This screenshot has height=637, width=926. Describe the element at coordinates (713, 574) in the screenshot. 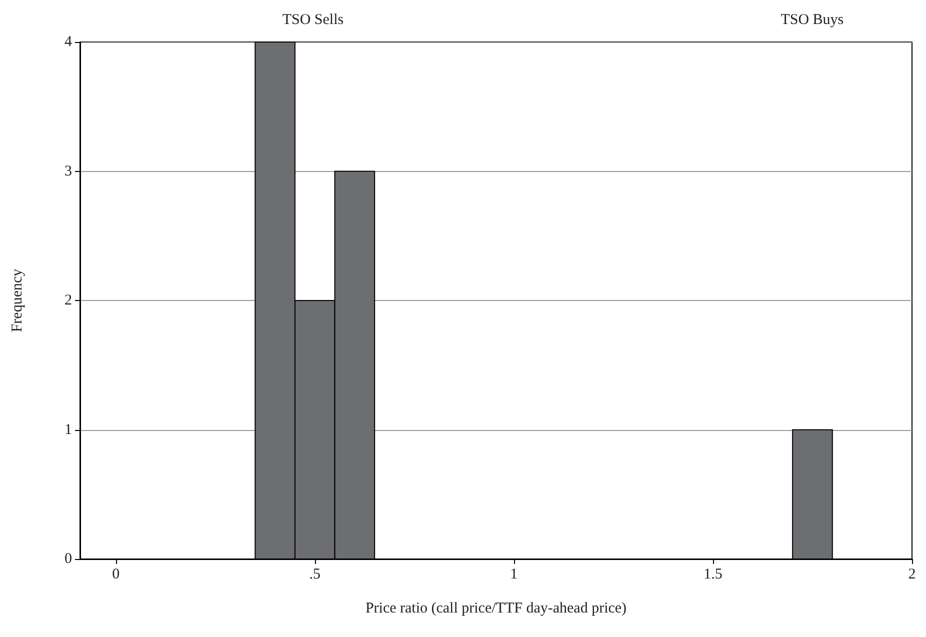

I see `x-tick-label: 1.5` at that location.